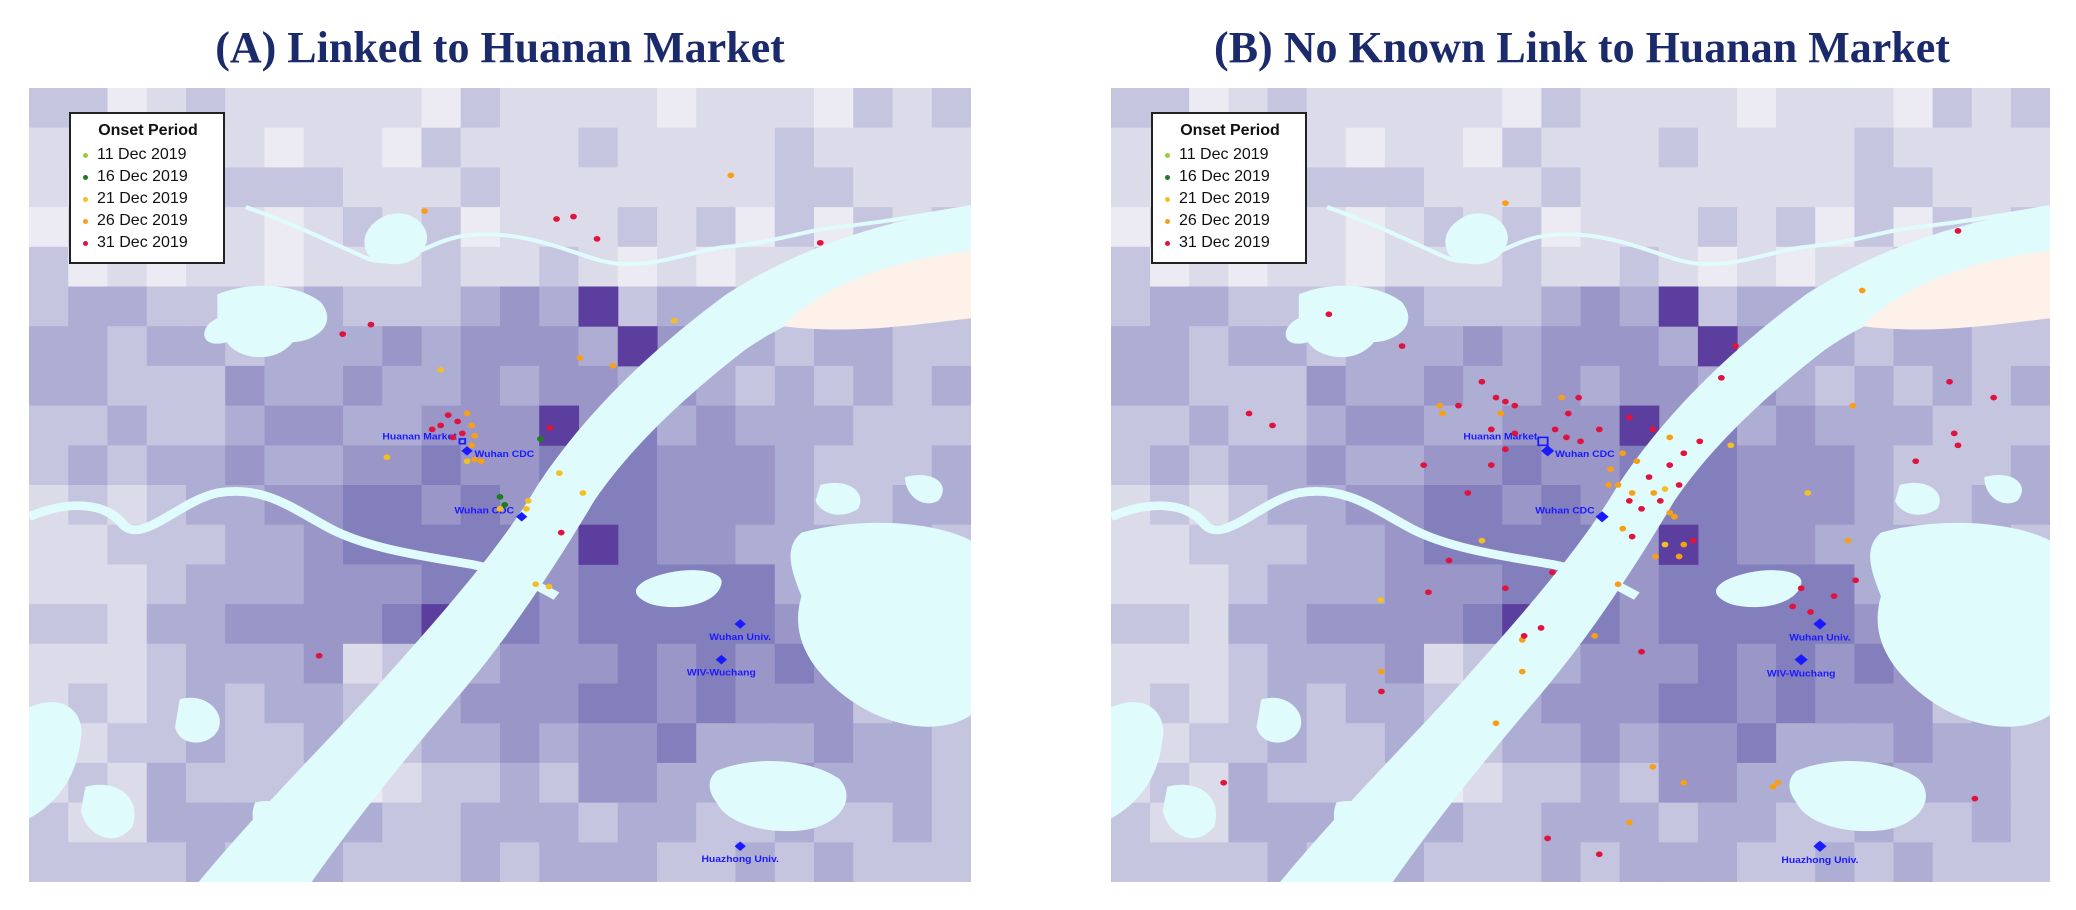  I want to click on legend-title: Onset Period, so click(148, 130).